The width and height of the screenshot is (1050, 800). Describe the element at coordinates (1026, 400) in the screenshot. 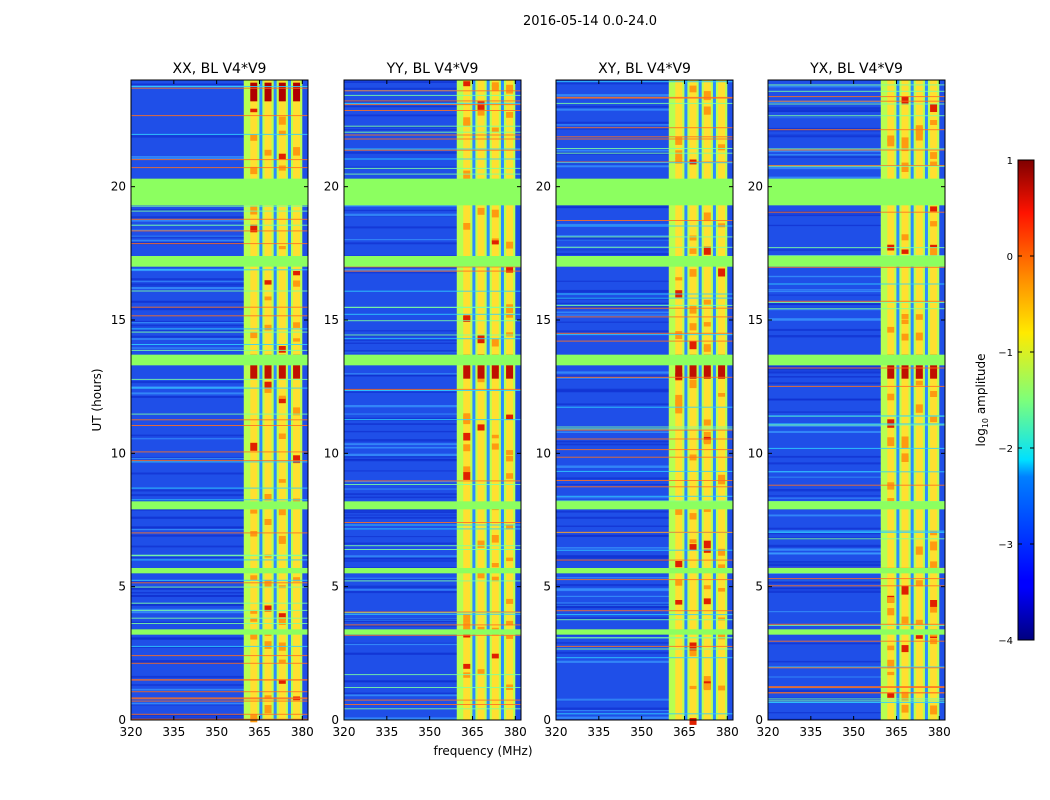

I see `colorbar-gradient` at that location.